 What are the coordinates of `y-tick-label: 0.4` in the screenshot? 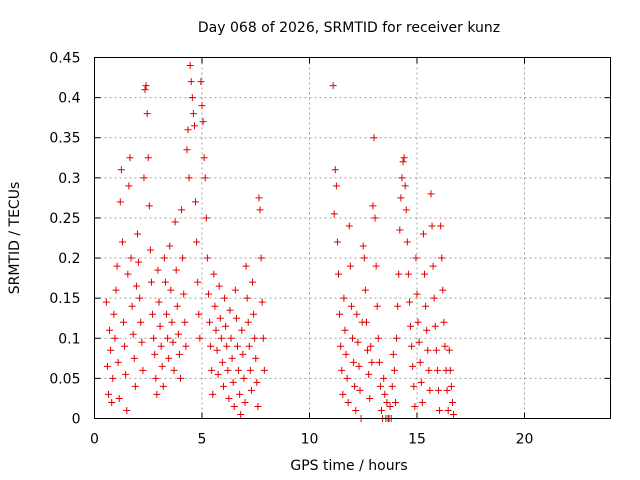 It's located at (69, 99).